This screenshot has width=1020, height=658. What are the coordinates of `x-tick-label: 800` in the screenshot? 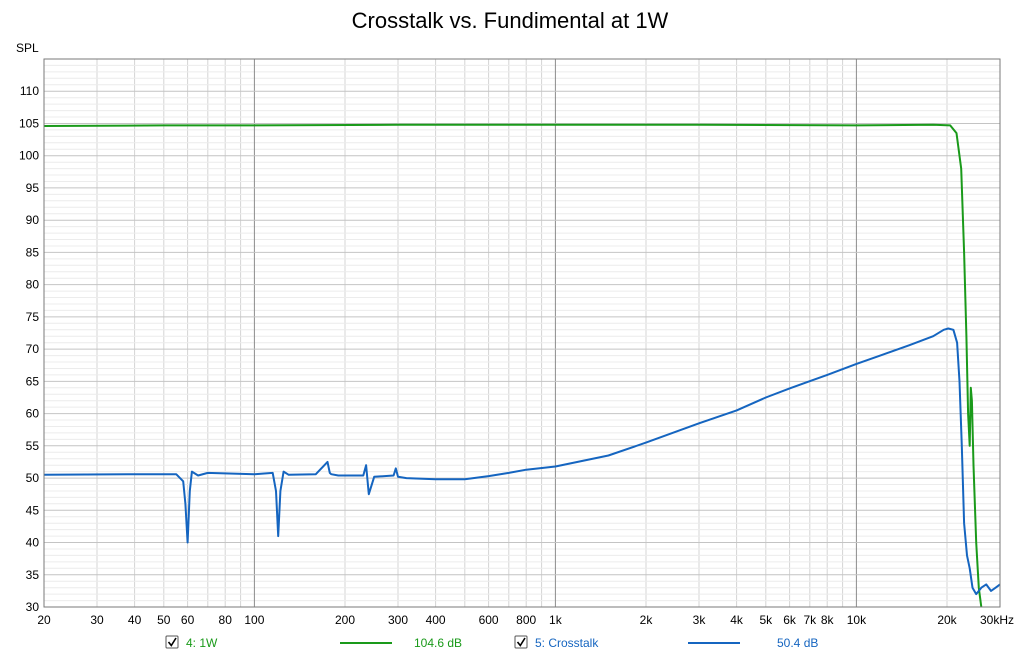 It's located at (526, 620).